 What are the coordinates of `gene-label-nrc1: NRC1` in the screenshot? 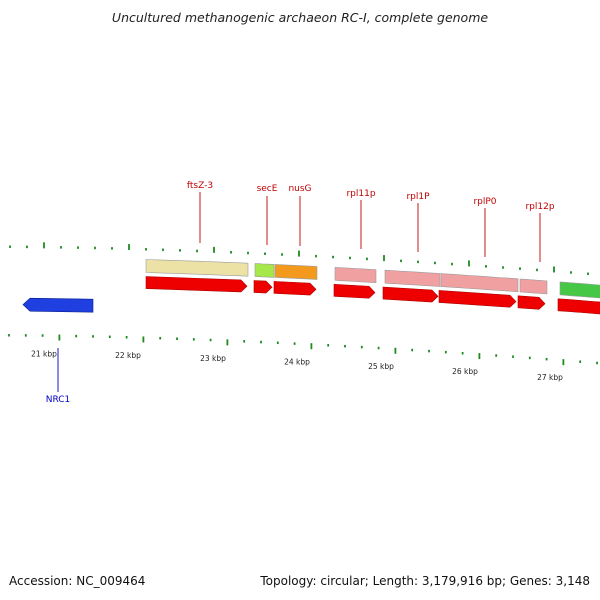 It's located at (58, 400).